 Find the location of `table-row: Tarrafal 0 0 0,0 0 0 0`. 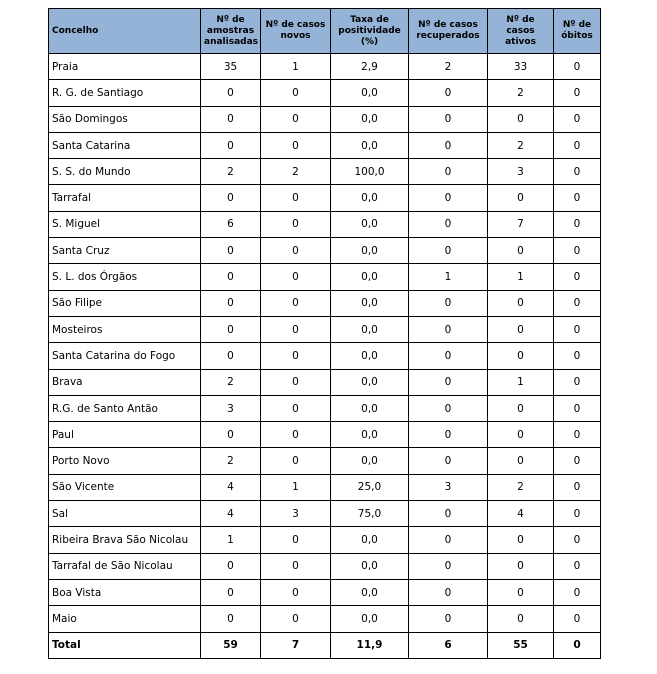

table-row: Tarrafal 0 0 0,0 0 0 0 is located at coordinates (324, 198).